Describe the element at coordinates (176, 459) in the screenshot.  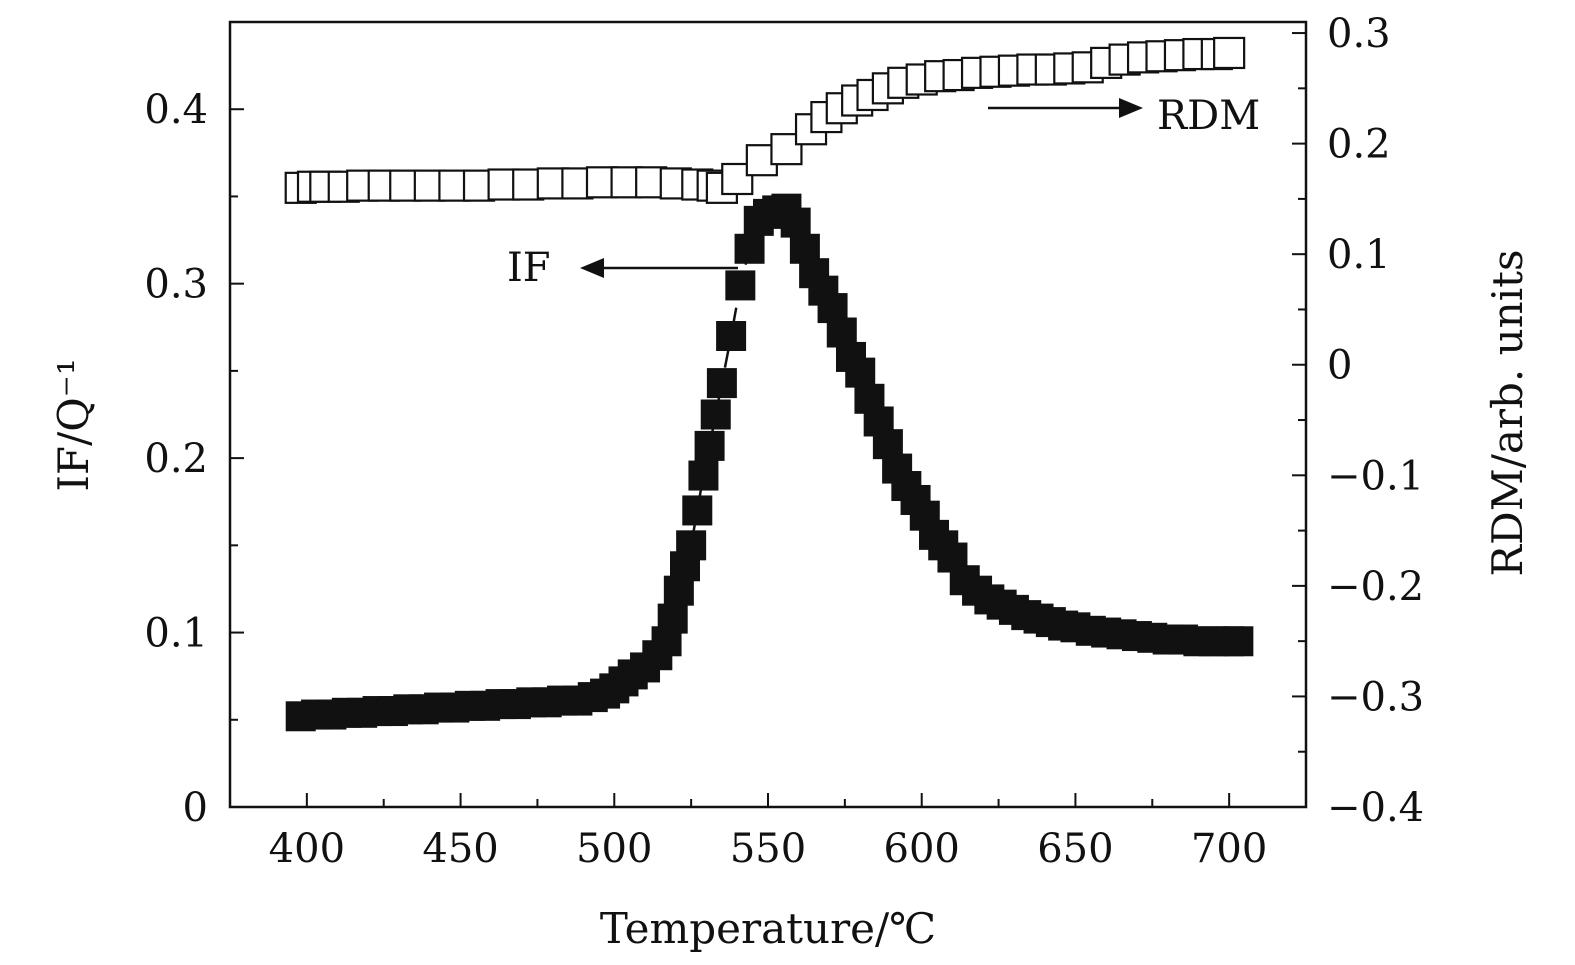
I see `y-left-tick-label: 0.2` at that location.